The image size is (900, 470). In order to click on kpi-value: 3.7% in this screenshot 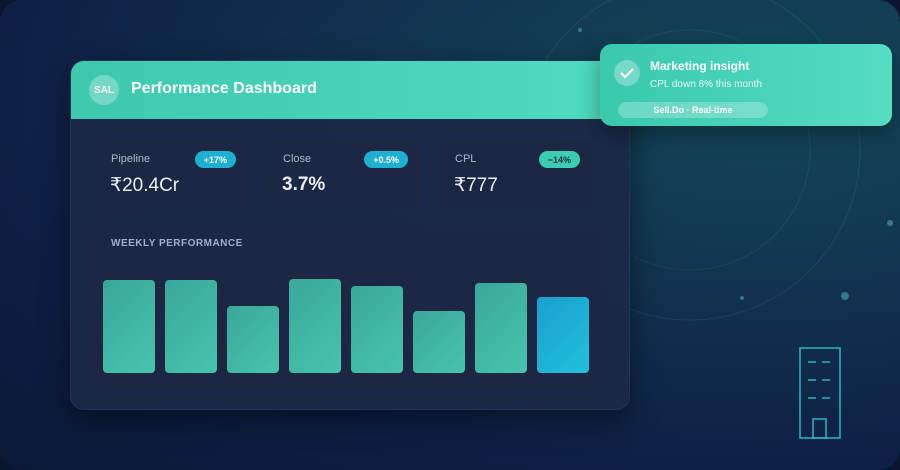, I will do `click(304, 184)`.